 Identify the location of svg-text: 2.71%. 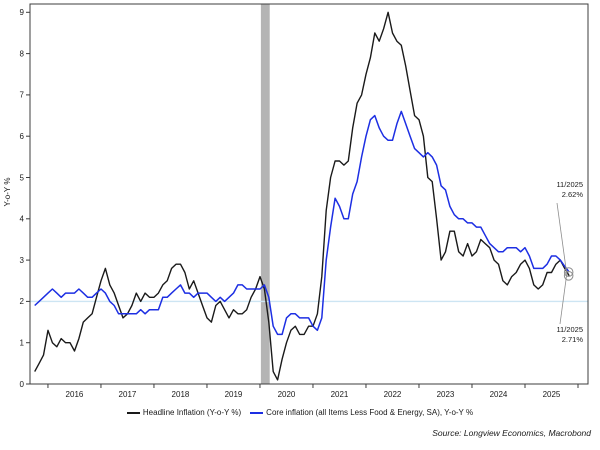
(573, 339).